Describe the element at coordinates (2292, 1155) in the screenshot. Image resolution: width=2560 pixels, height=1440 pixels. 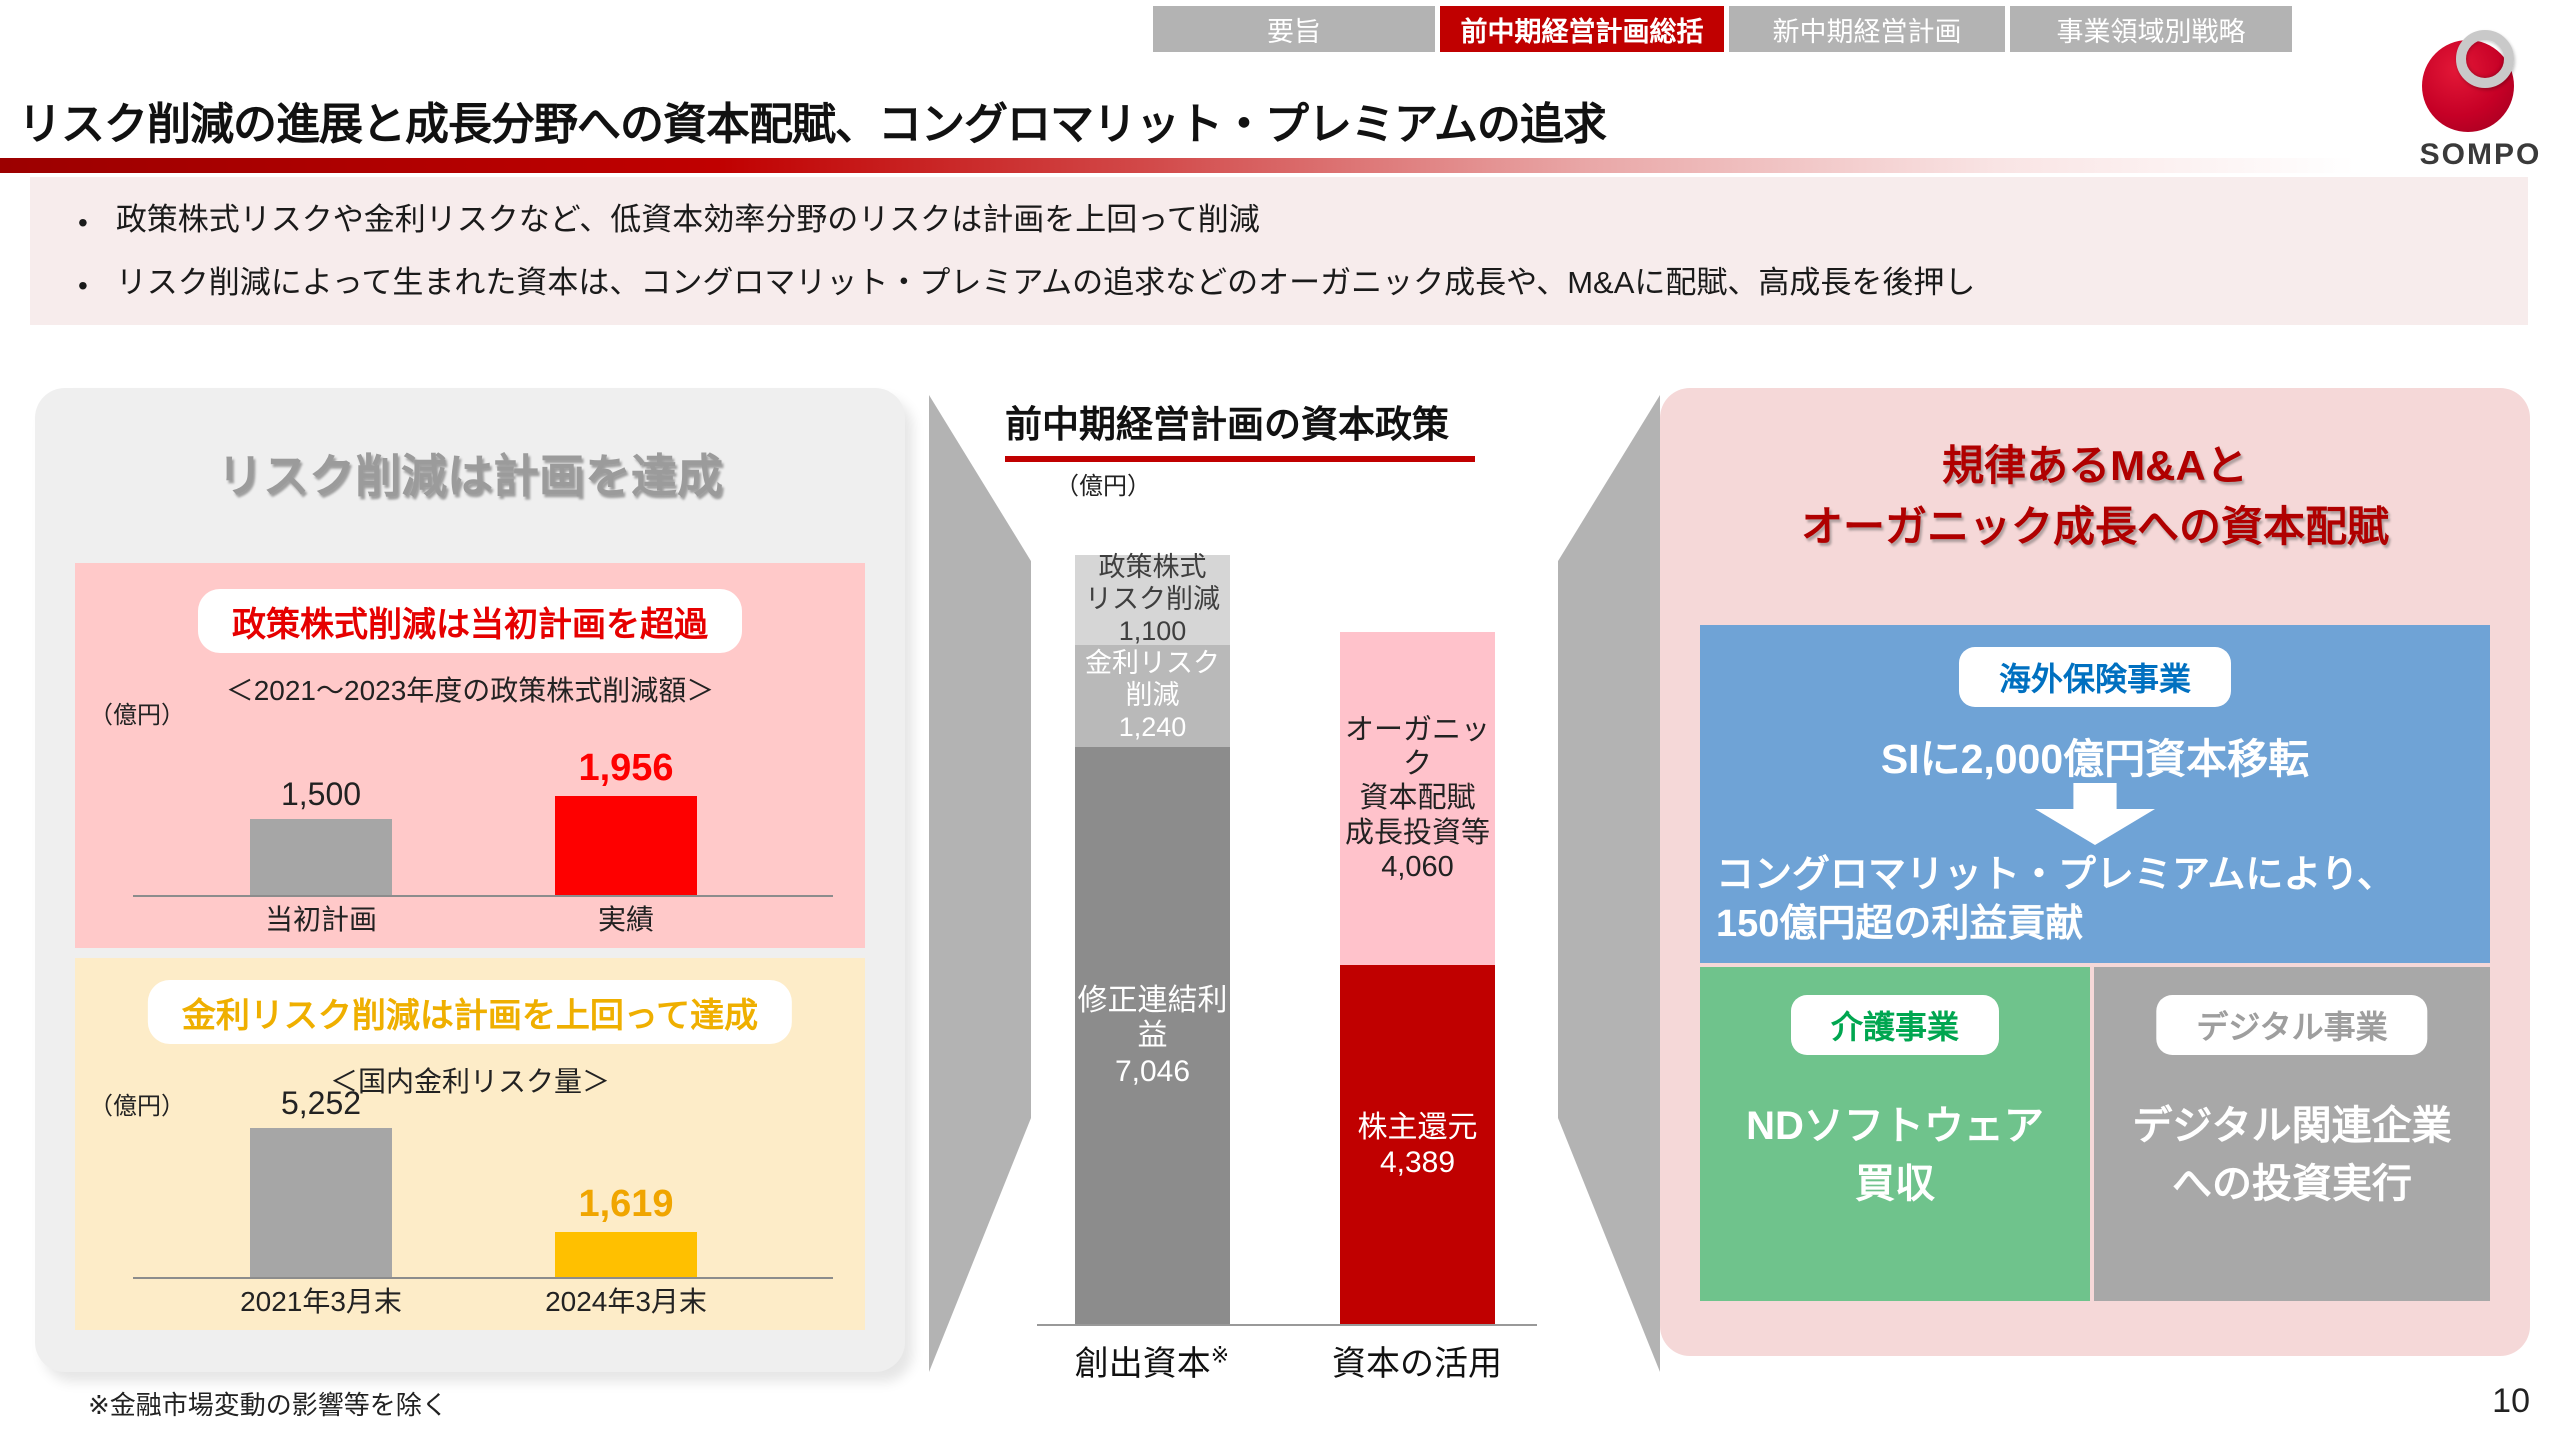
I see `digital-business-text: デジタル関連企業 への投資実行` at that location.